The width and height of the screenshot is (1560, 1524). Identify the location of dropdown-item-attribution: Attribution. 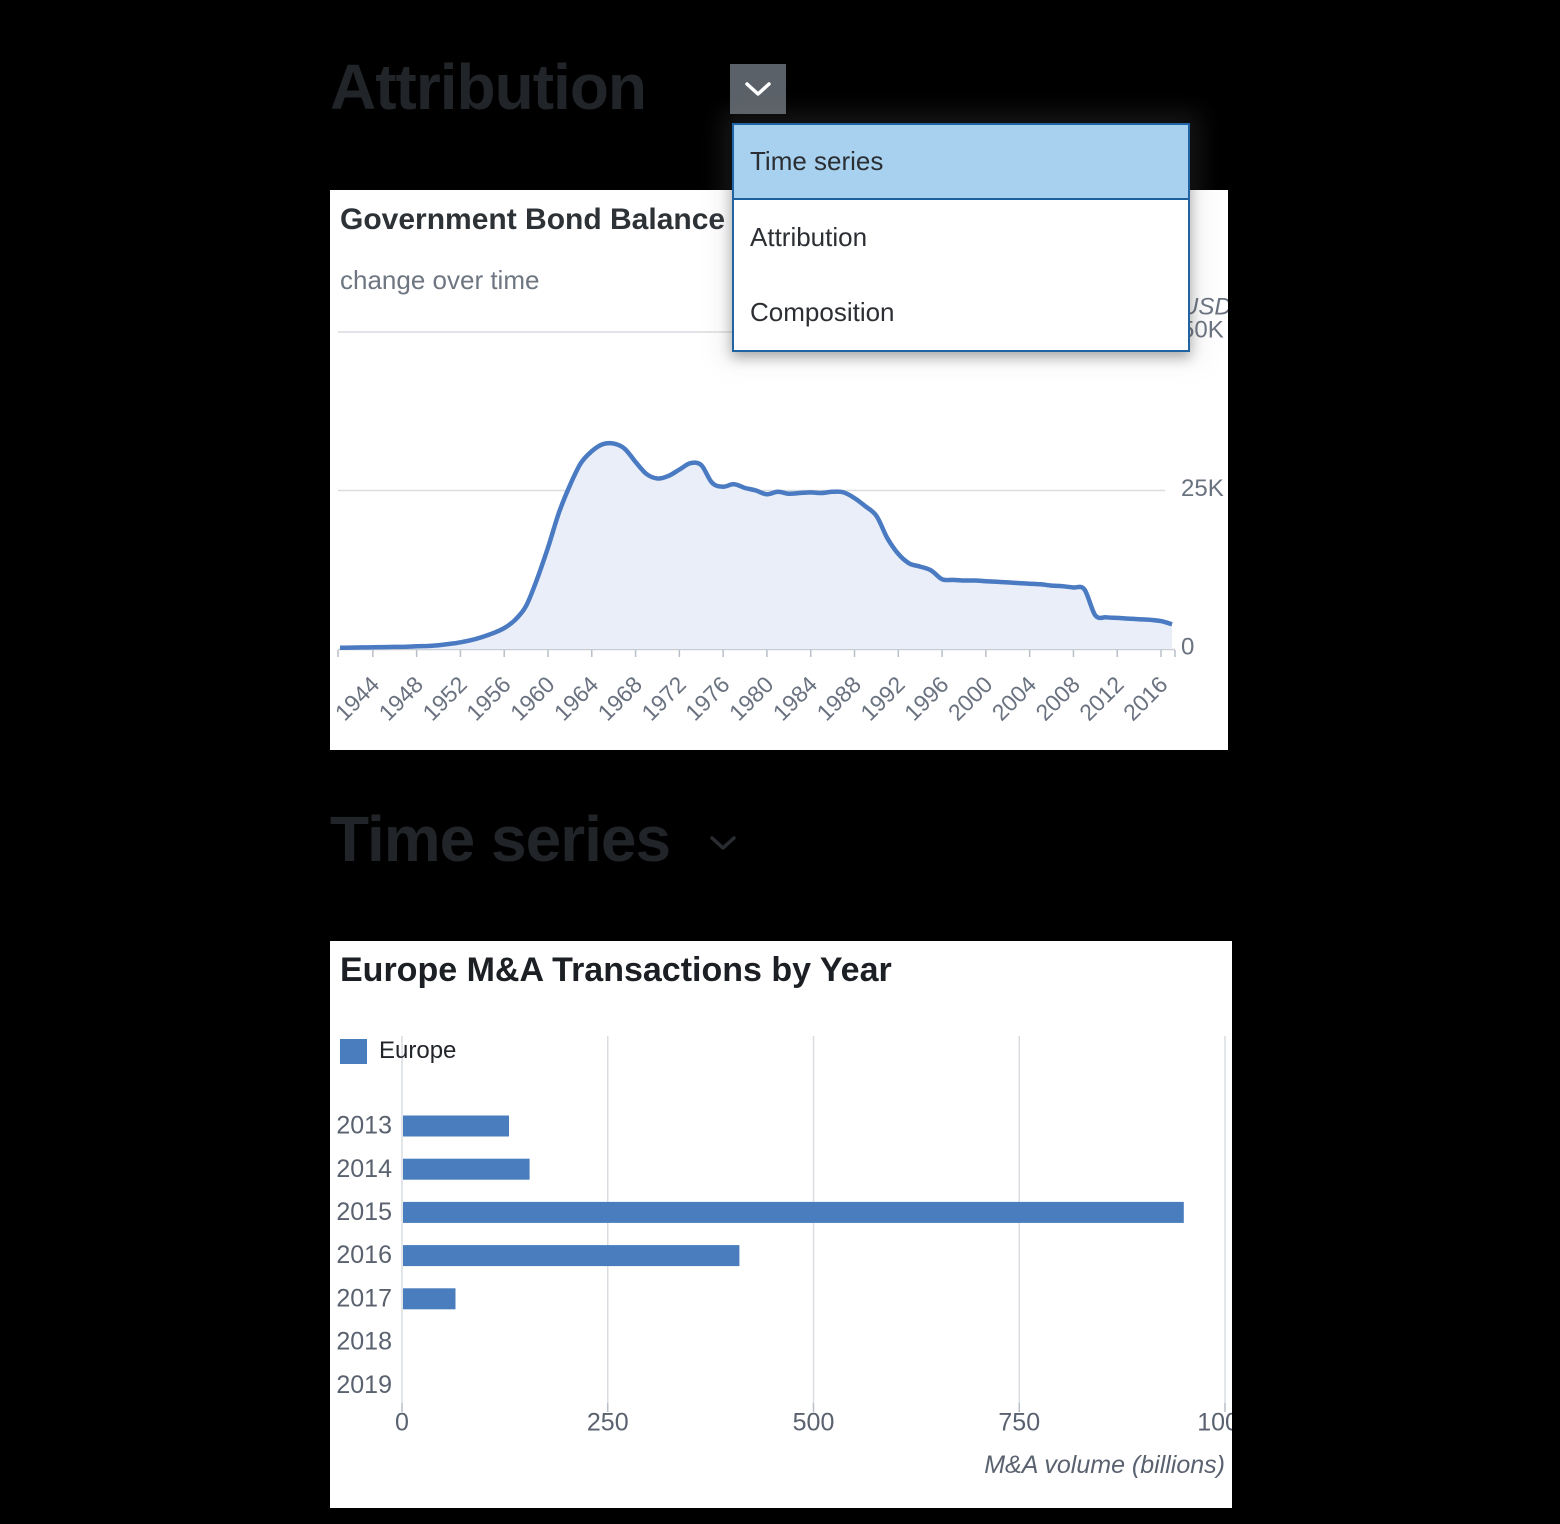
(961, 237).